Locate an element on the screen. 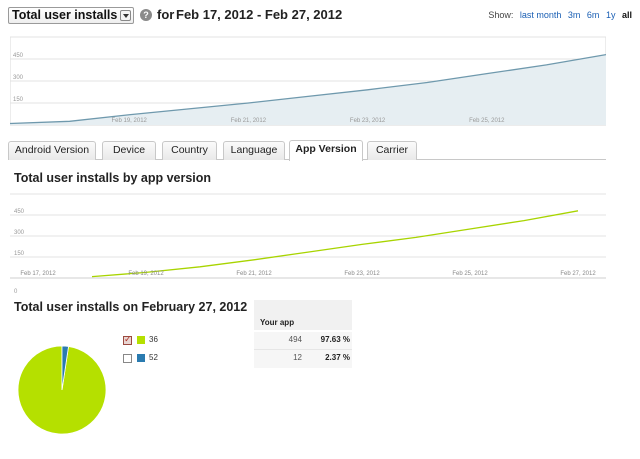  table-header: Your app is located at coordinates (303, 315).